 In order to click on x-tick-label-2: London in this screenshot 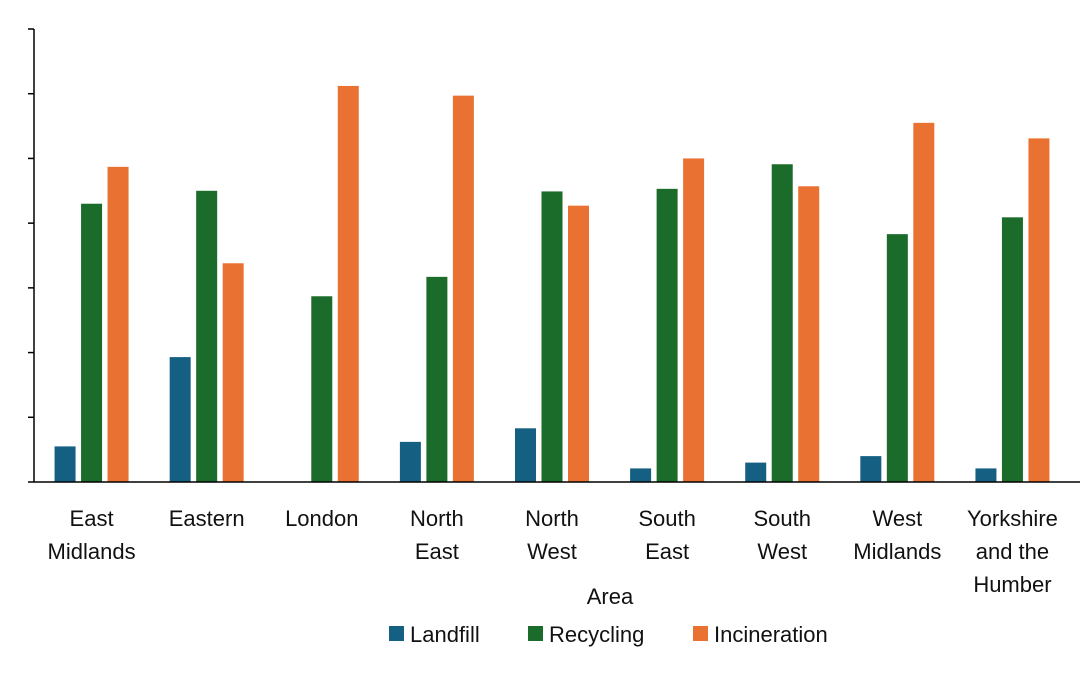, I will do `click(321, 518)`.